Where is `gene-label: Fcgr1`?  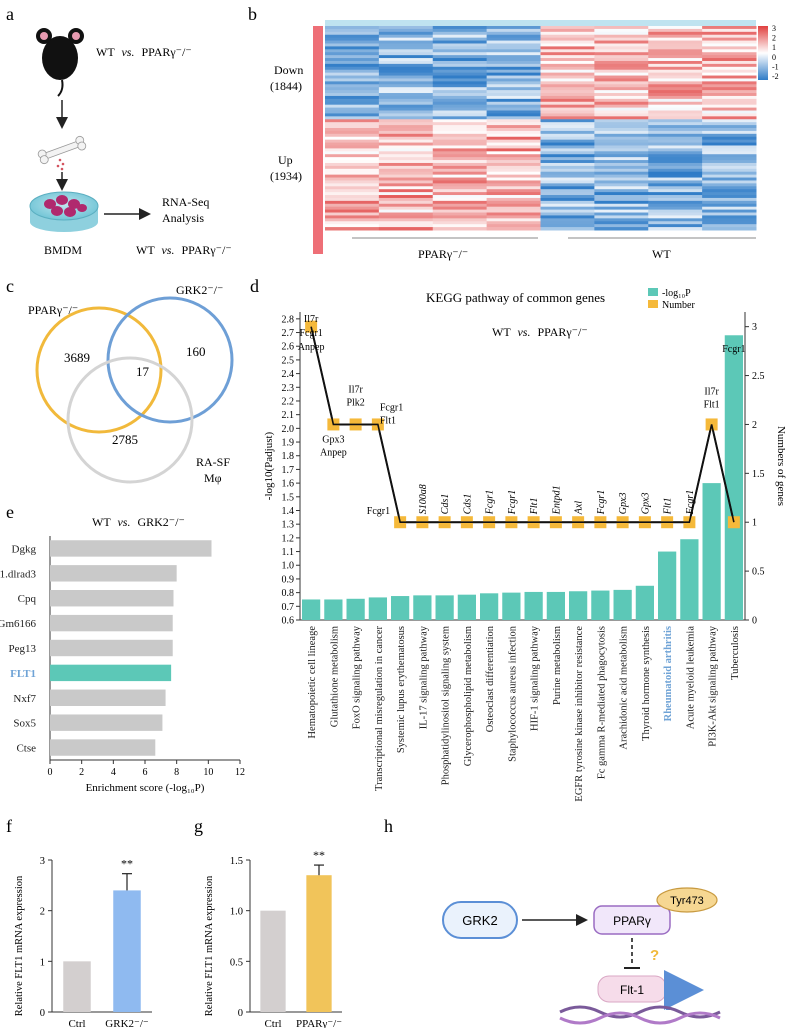 gene-label: Fcgr1 is located at coordinates (378, 511).